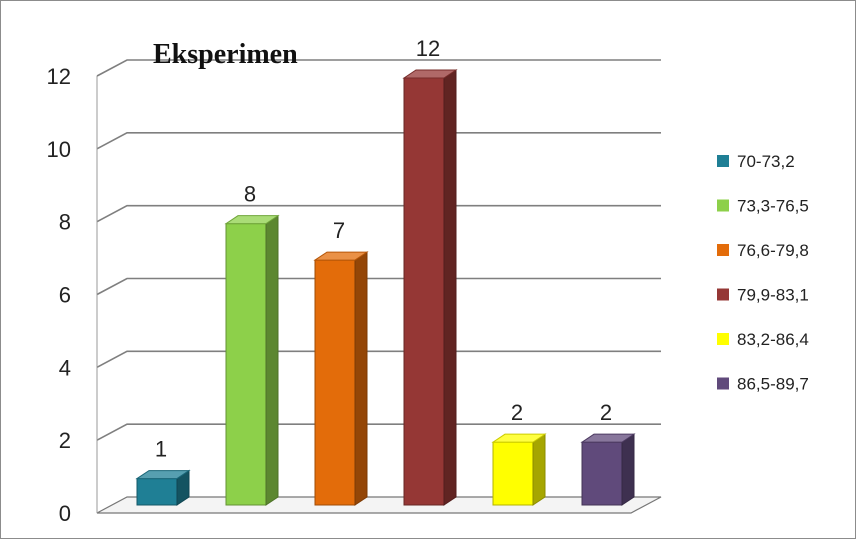 This screenshot has width=856, height=540. Describe the element at coordinates (773, 339) in the screenshot. I see `legend-label: 83,2-86,4` at that location.